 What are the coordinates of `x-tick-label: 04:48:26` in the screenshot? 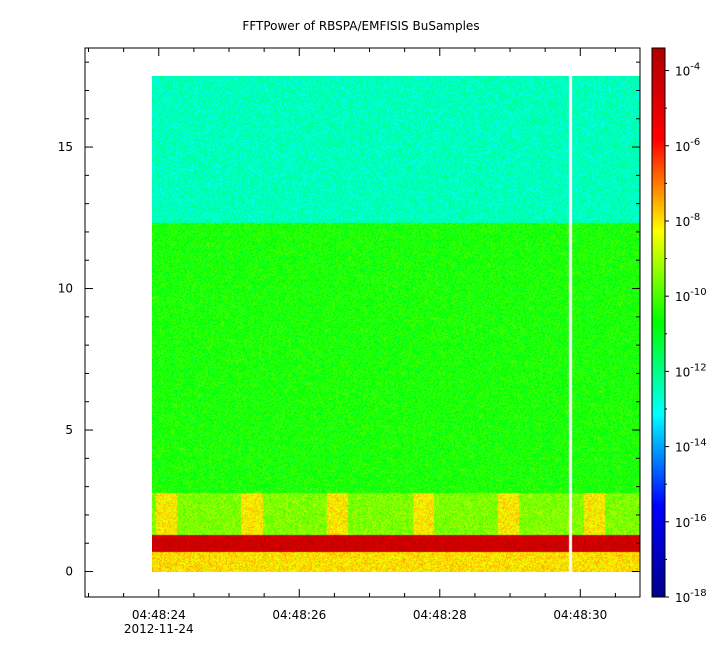 It's located at (299, 615).